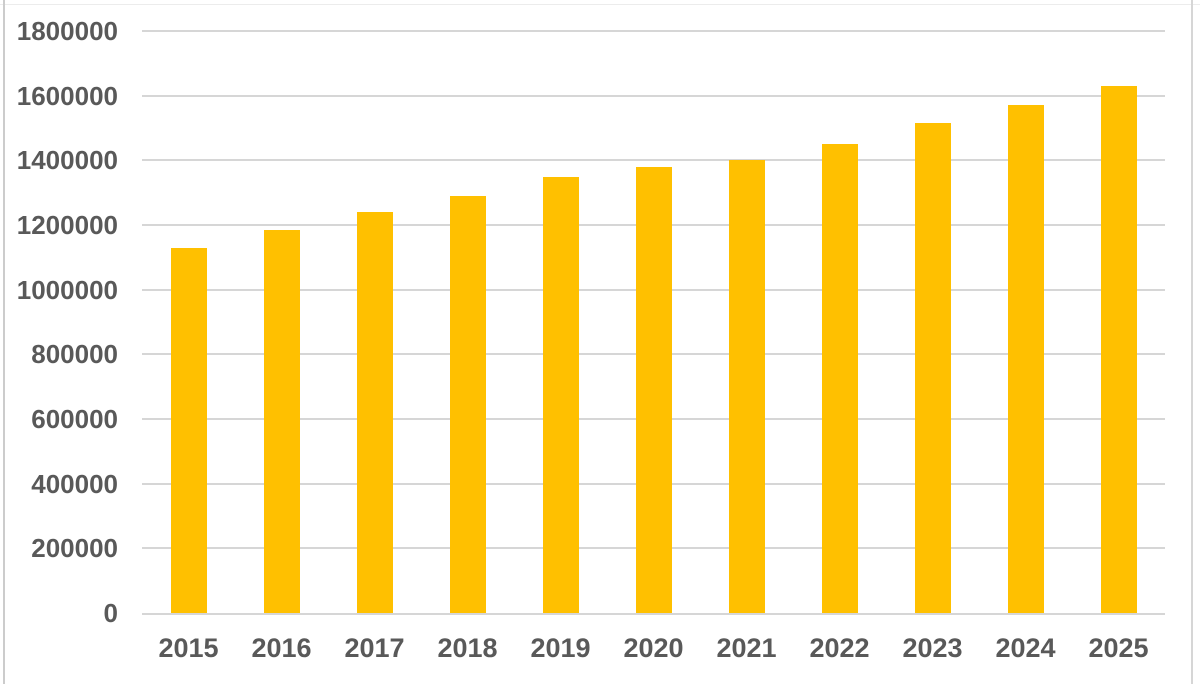 This screenshot has height=684, width=1200. Describe the element at coordinates (746, 648) in the screenshot. I see `x-tick-label: 2021` at that location.